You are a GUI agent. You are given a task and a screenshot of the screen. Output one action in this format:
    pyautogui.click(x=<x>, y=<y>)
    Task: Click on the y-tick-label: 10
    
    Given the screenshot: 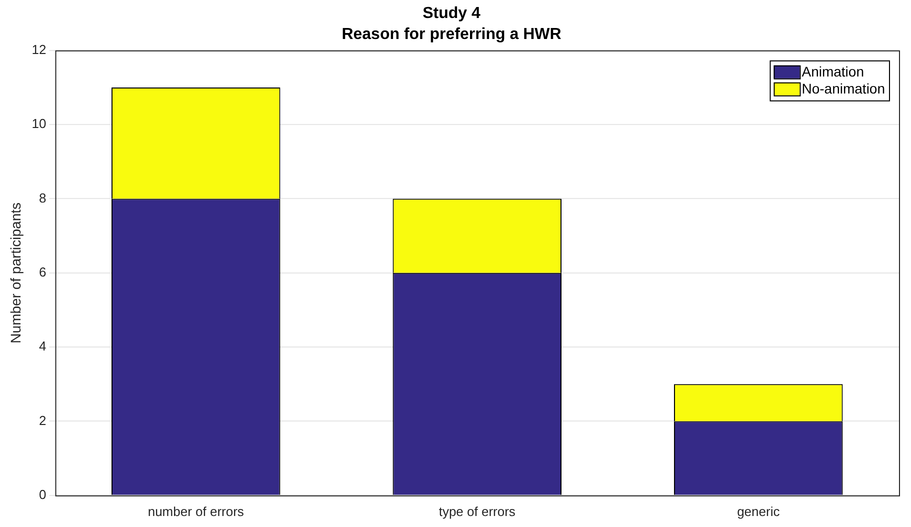 What is the action you would take?
    pyautogui.click(x=39, y=124)
    